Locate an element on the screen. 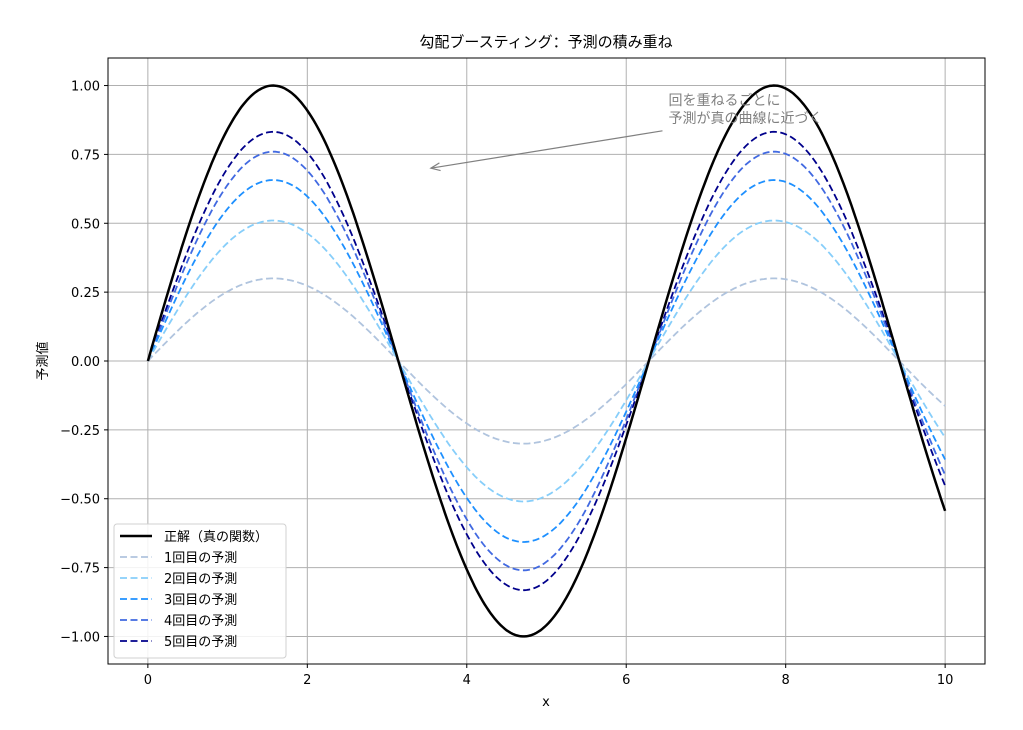  x-tick-label: 6 is located at coordinates (626, 680).